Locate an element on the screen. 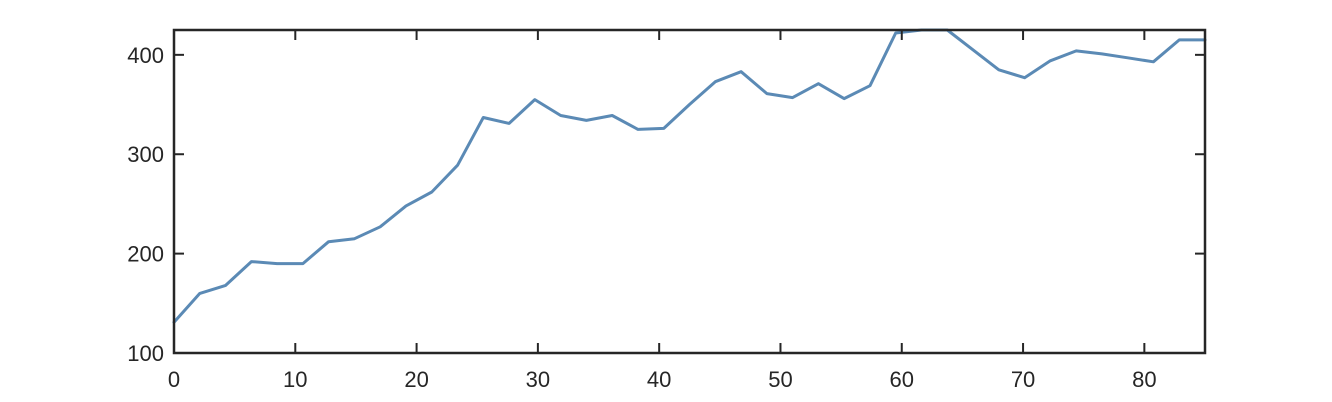 This screenshot has height=402, width=1332. y-tick-label: 100 is located at coordinates (145, 353).